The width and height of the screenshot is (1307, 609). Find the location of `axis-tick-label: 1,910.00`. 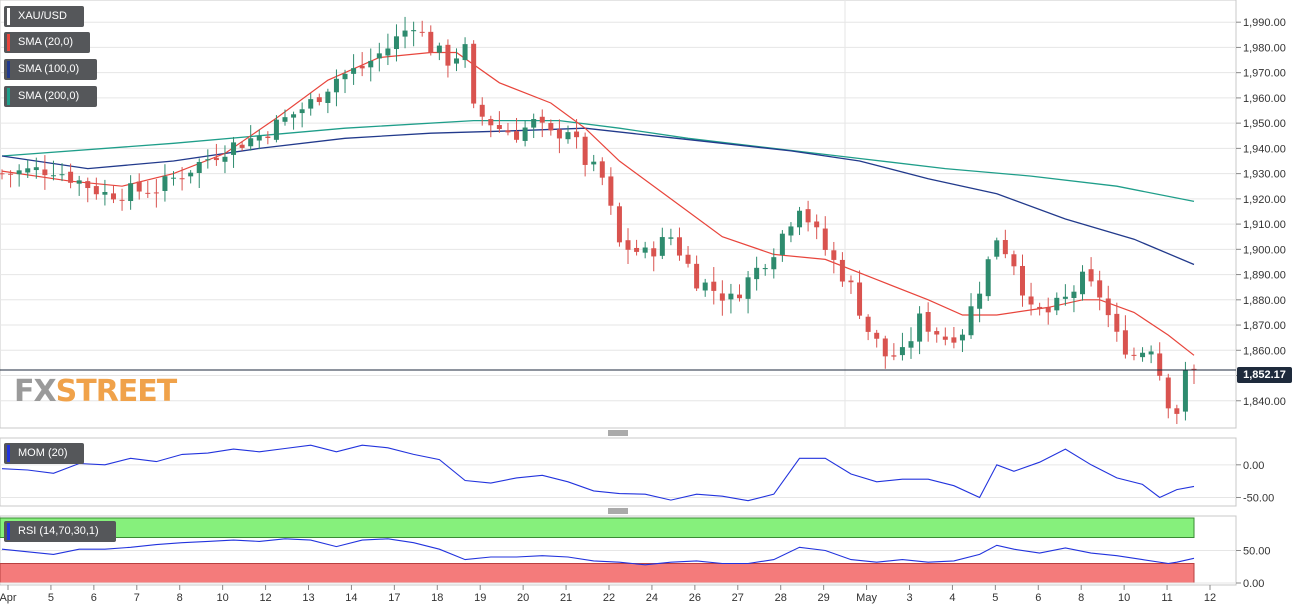

axis-tick-label: 1,910.00 is located at coordinates (1264, 225).